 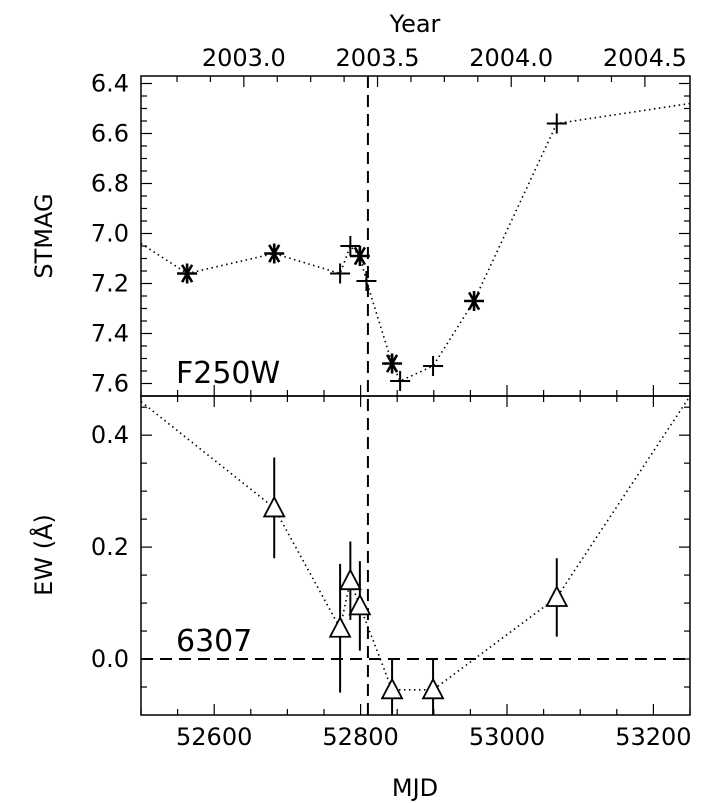 What do you see at coordinates (110, 334) in the screenshot?
I see `top-y-tick-label: 7.4` at bounding box center [110, 334].